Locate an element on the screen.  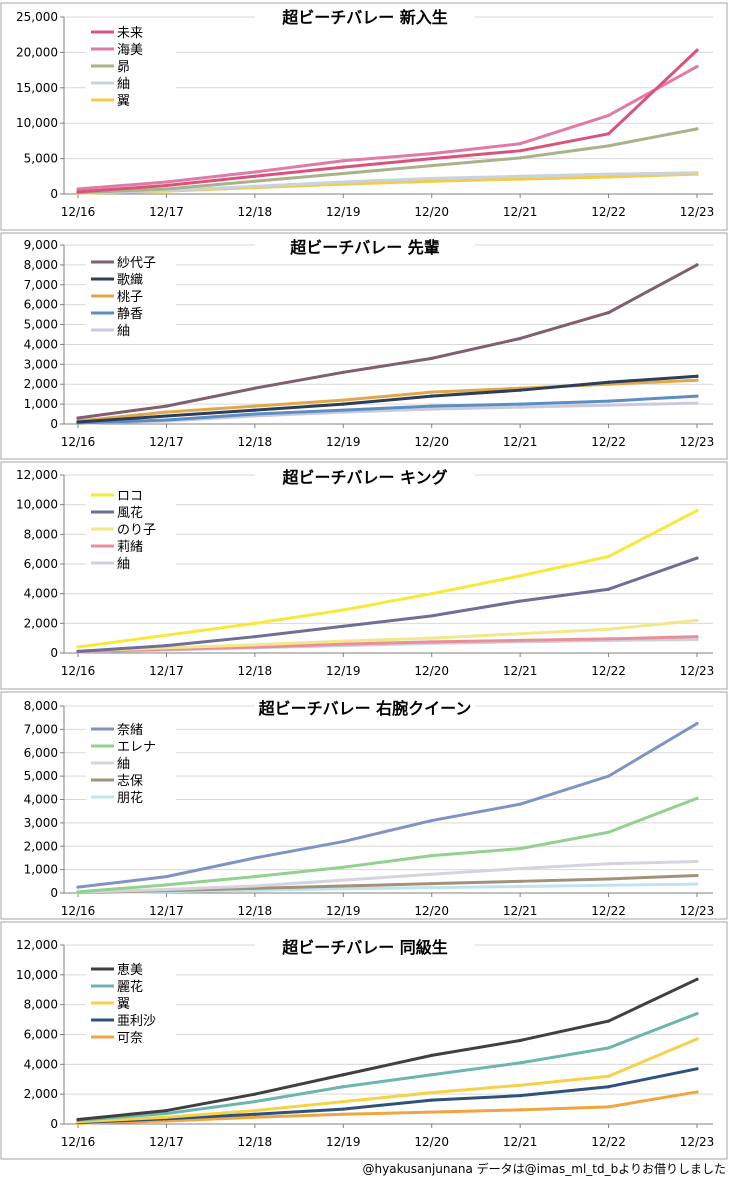
legend-label: 静香 is located at coordinates (130, 314).